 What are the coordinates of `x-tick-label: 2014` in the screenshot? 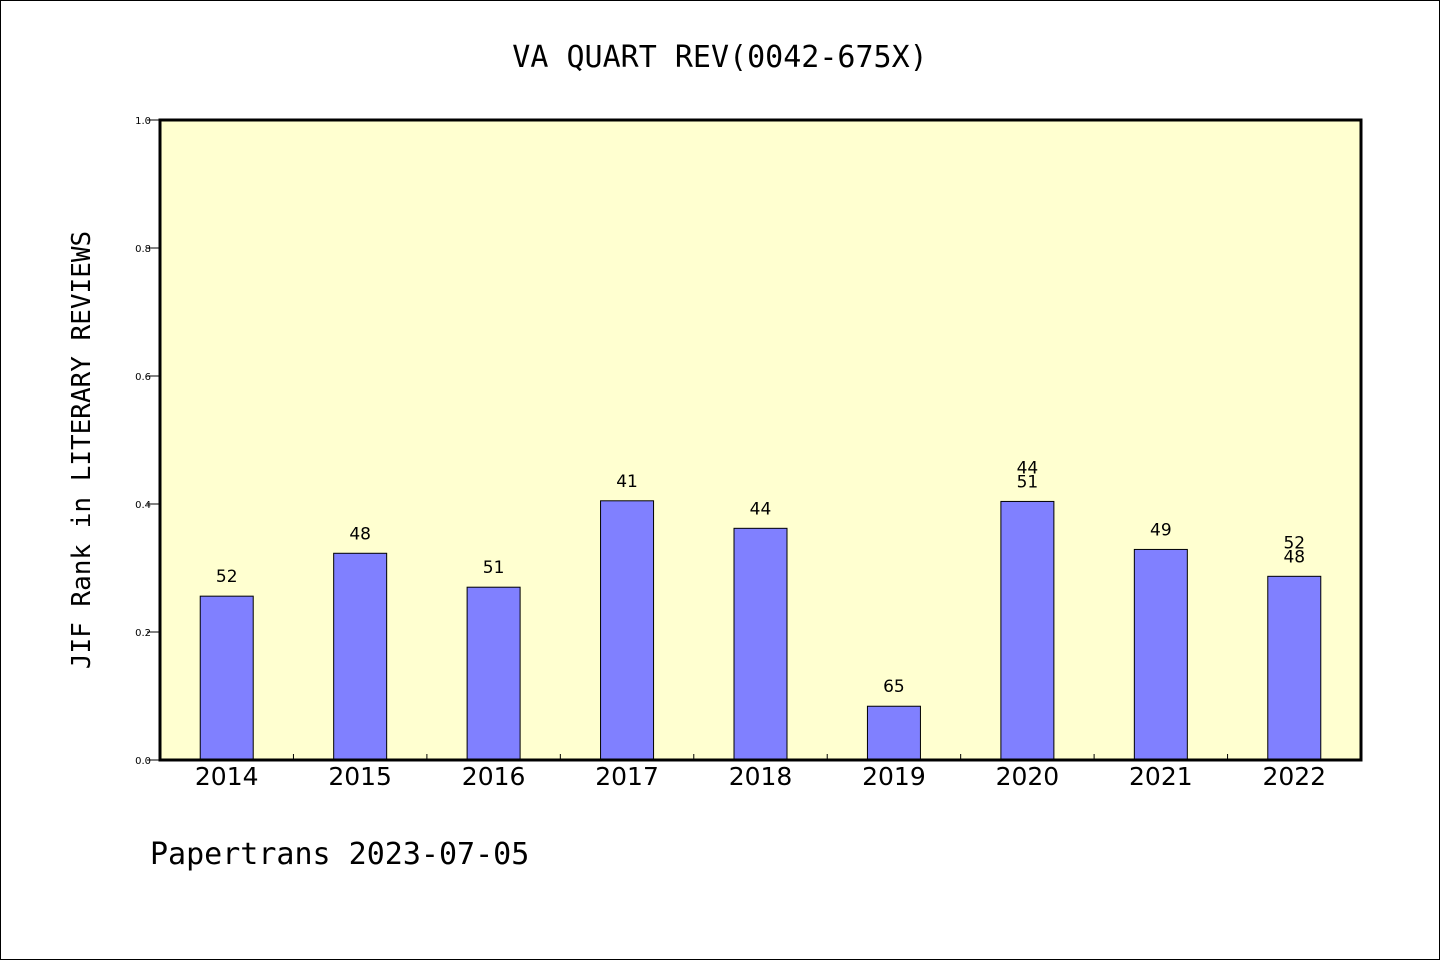 It's located at (227, 776).